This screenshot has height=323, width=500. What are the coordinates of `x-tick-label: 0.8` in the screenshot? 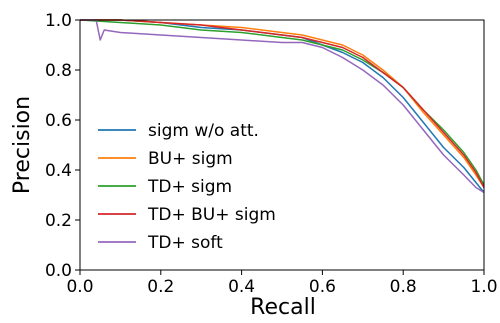 It's located at (403, 287).